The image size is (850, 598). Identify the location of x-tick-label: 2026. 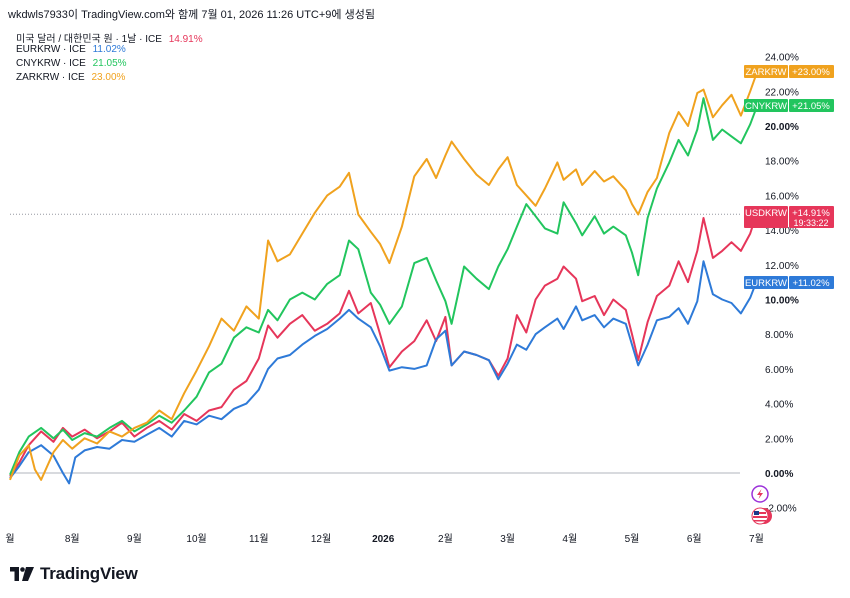
(383, 539).